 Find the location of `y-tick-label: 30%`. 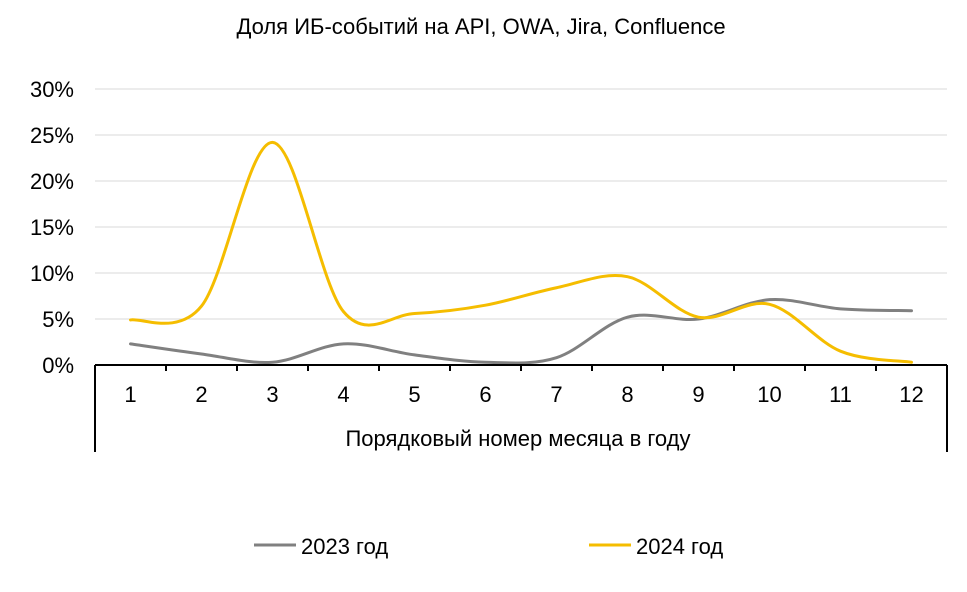

y-tick-label: 30% is located at coordinates (52, 89).